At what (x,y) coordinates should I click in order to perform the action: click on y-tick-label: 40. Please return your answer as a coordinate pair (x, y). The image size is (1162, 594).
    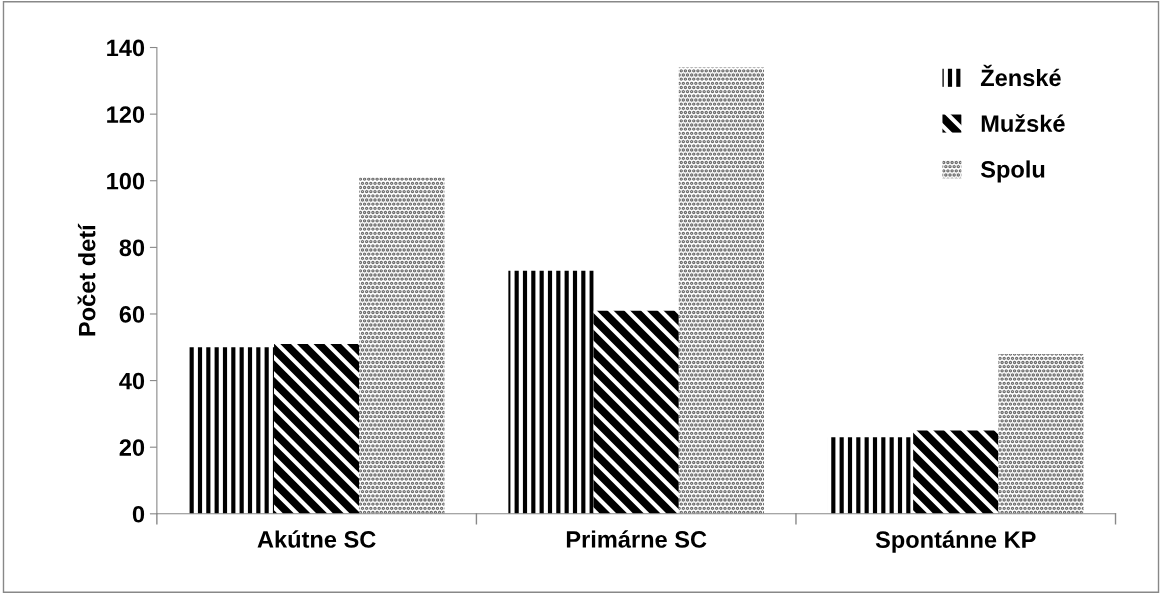
    Looking at the image, I should click on (132, 381).